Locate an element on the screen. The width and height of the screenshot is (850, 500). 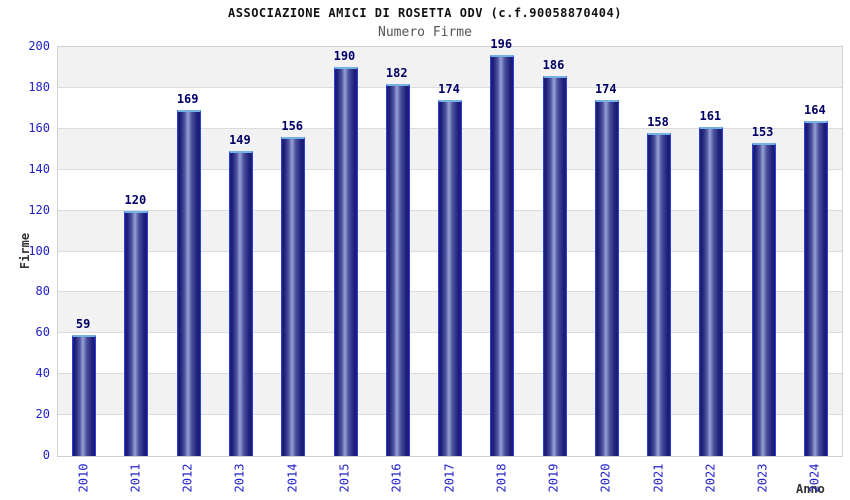
x-tick-text: 2020 is located at coordinates (605, 478).